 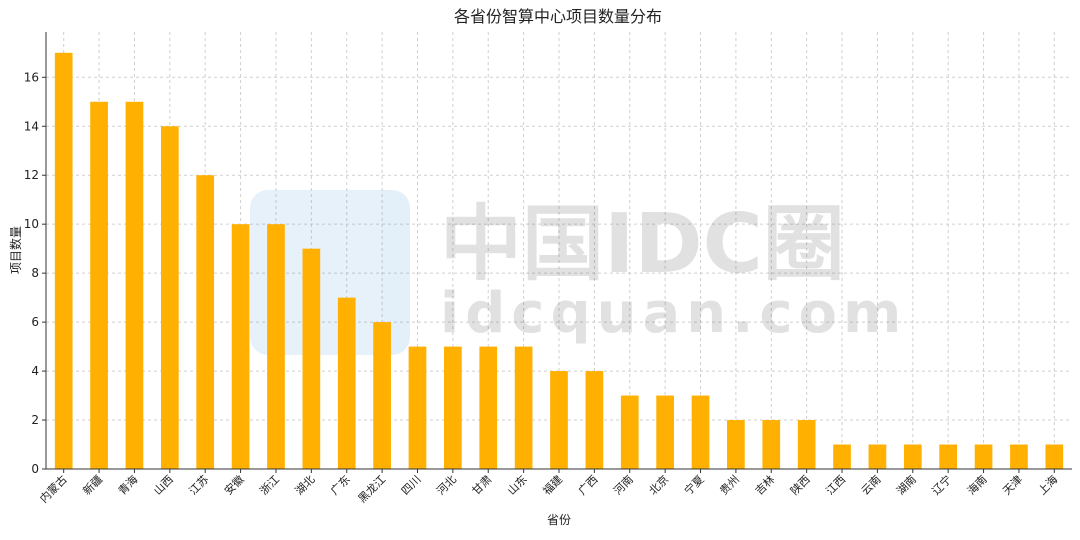 I want to click on x-tick-label: 广西, so click(x=588, y=485).